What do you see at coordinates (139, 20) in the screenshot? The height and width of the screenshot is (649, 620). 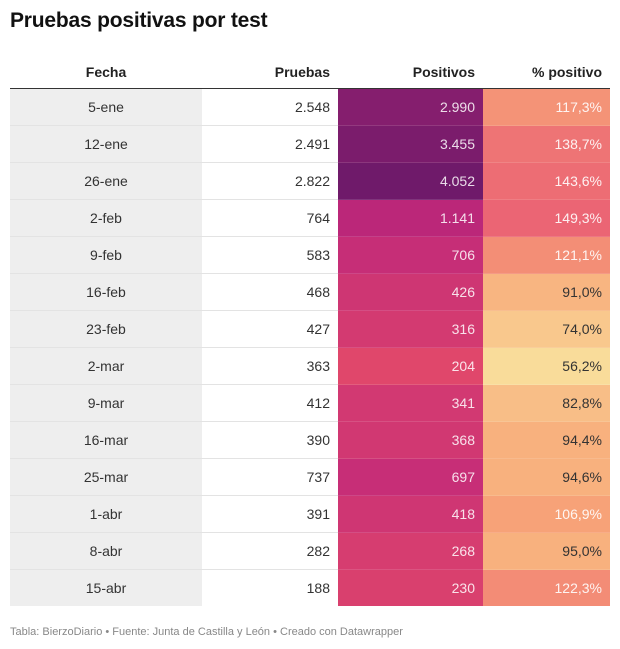 I see `chart-title: Pruebas positivas por test` at bounding box center [139, 20].